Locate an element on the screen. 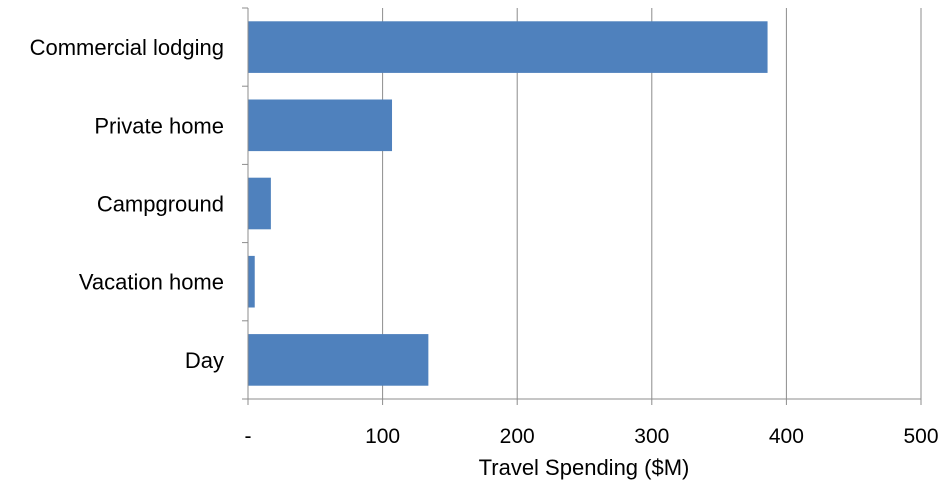 This screenshot has width=945, height=485. bar-campground is located at coordinates (259, 203).